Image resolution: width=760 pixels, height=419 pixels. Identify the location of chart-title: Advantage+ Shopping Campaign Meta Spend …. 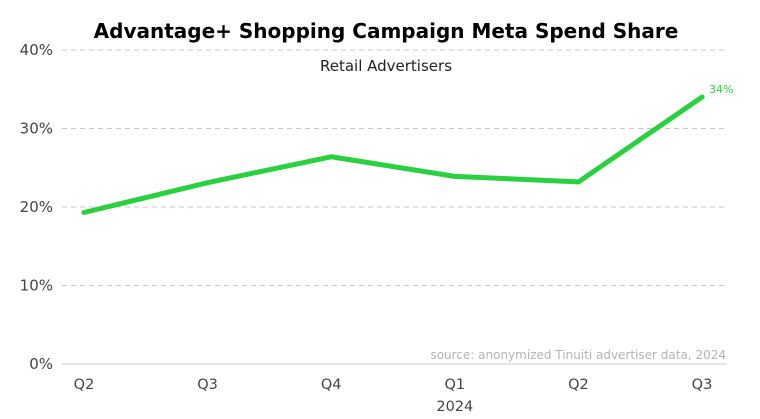
(386, 31).